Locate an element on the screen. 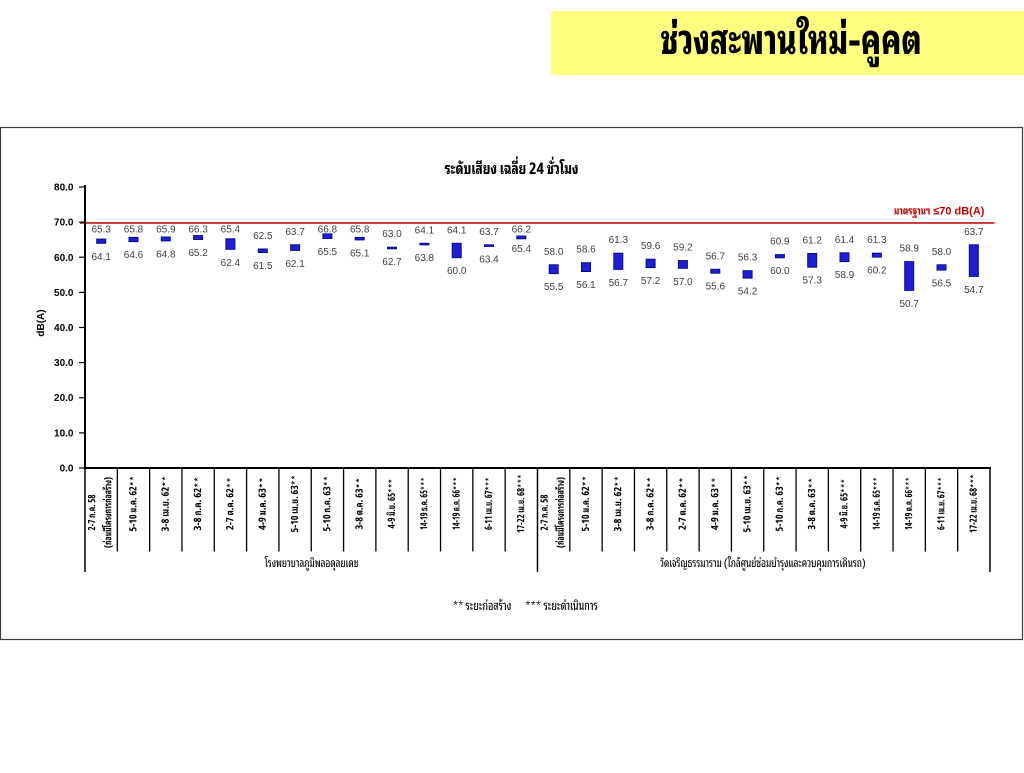 This screenshot has height=773, width=1024. svg-text: 50.0 is located at coordinates (64, 293).